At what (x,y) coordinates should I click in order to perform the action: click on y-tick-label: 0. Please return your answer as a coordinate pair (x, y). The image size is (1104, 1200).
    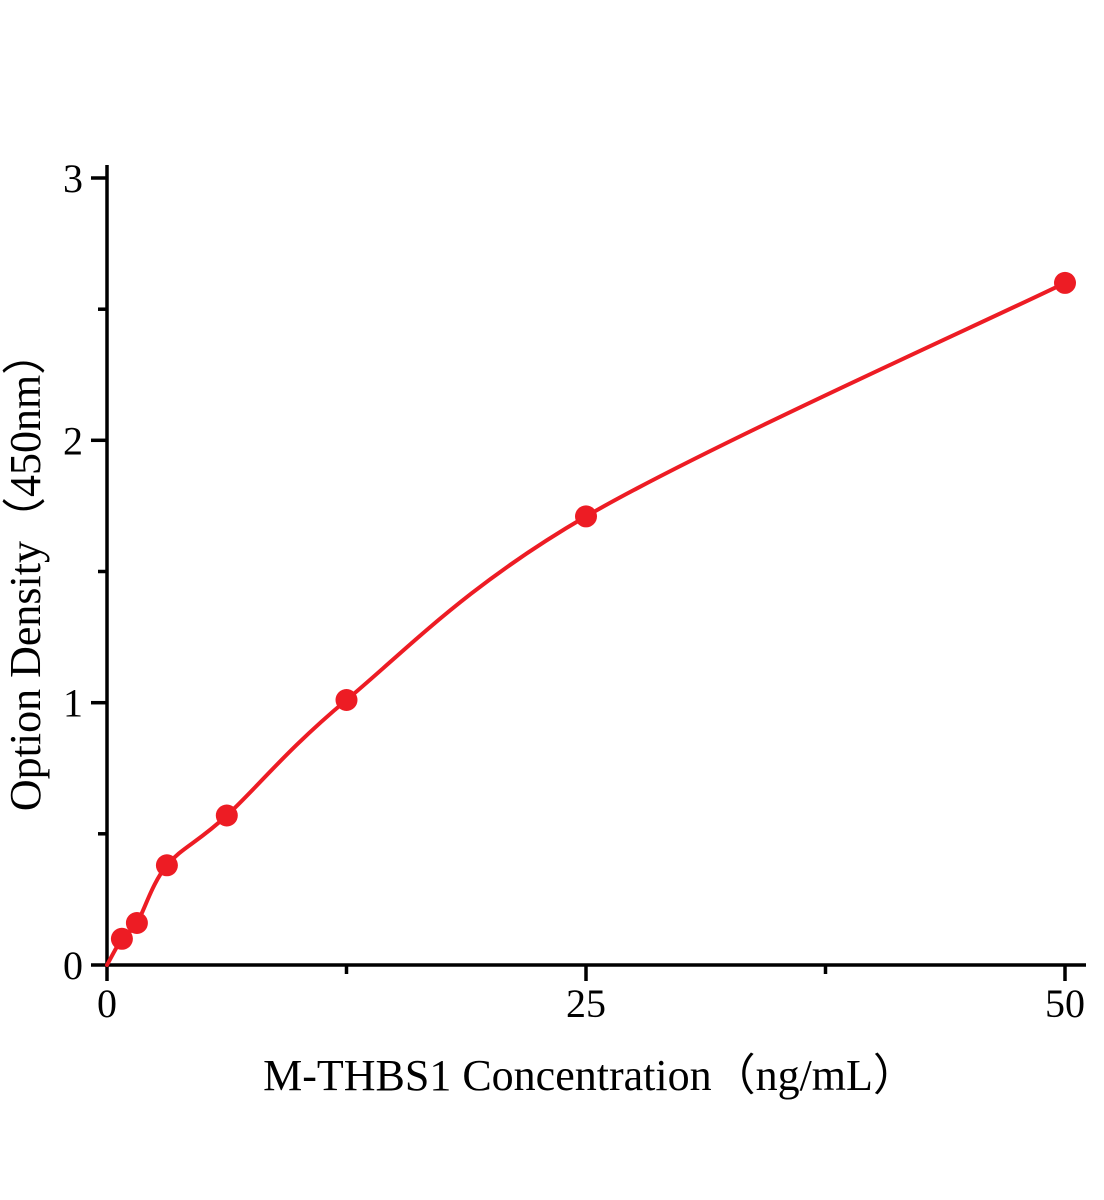
    Looking at the image, I should click on (73, 965).